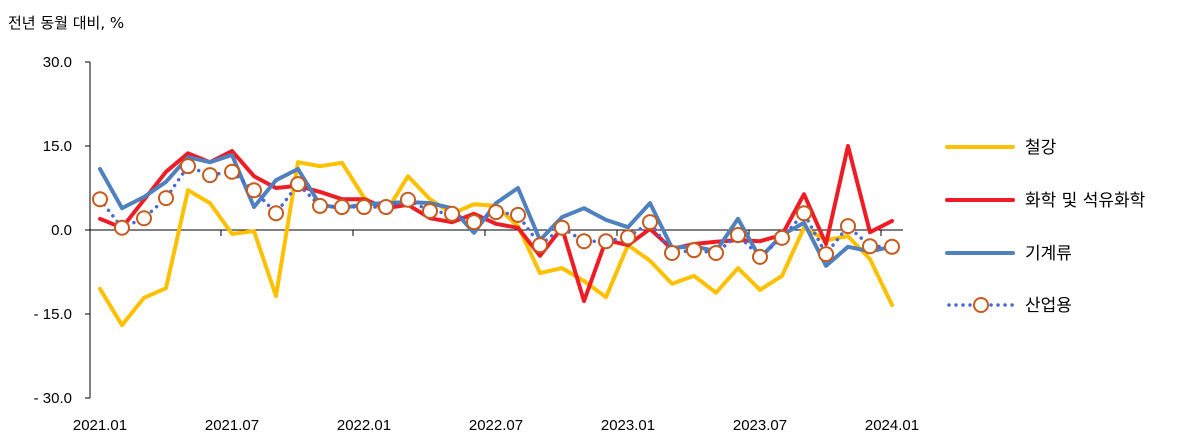  I want to click on x-tick-label: 2022.01, so click(364, 425).